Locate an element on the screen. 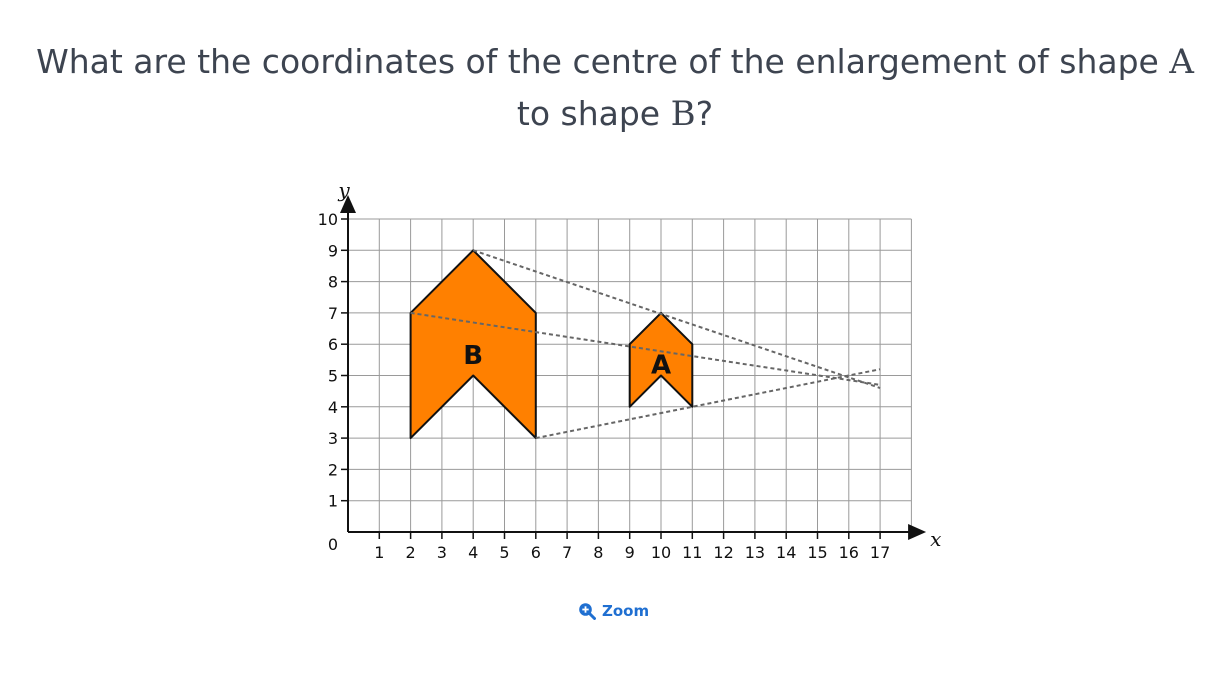 The width and height of the screenshot is (1230, 673). shape-a is located at coordinates (661, 359).